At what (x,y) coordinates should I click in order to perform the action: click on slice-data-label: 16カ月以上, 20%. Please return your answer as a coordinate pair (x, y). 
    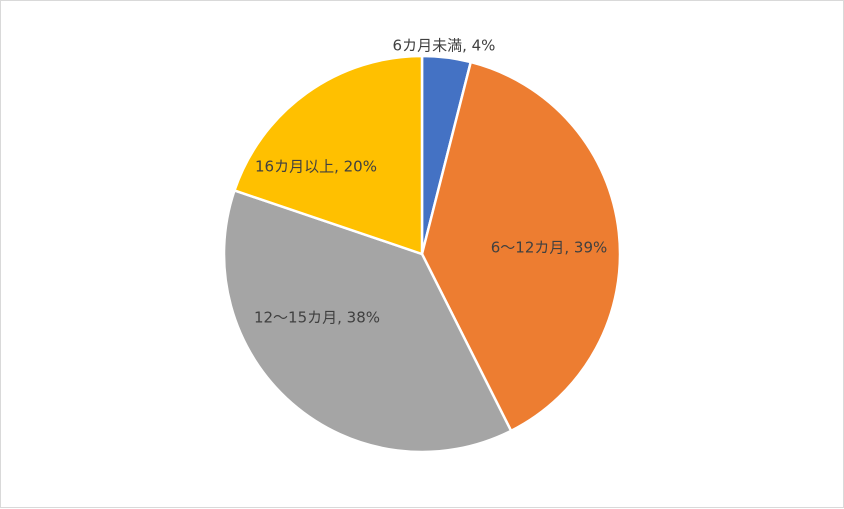
    Looking at the image, I should click on (316, 167).